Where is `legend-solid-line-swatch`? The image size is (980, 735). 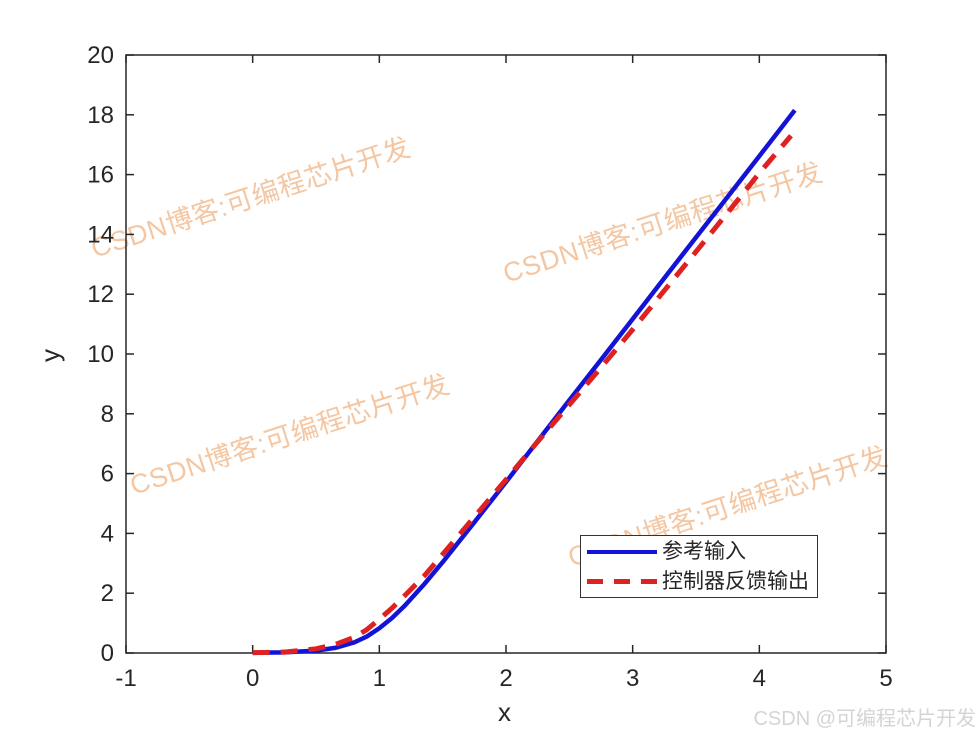
legend-solid-line-swatch is located at coordinates (622, 551).